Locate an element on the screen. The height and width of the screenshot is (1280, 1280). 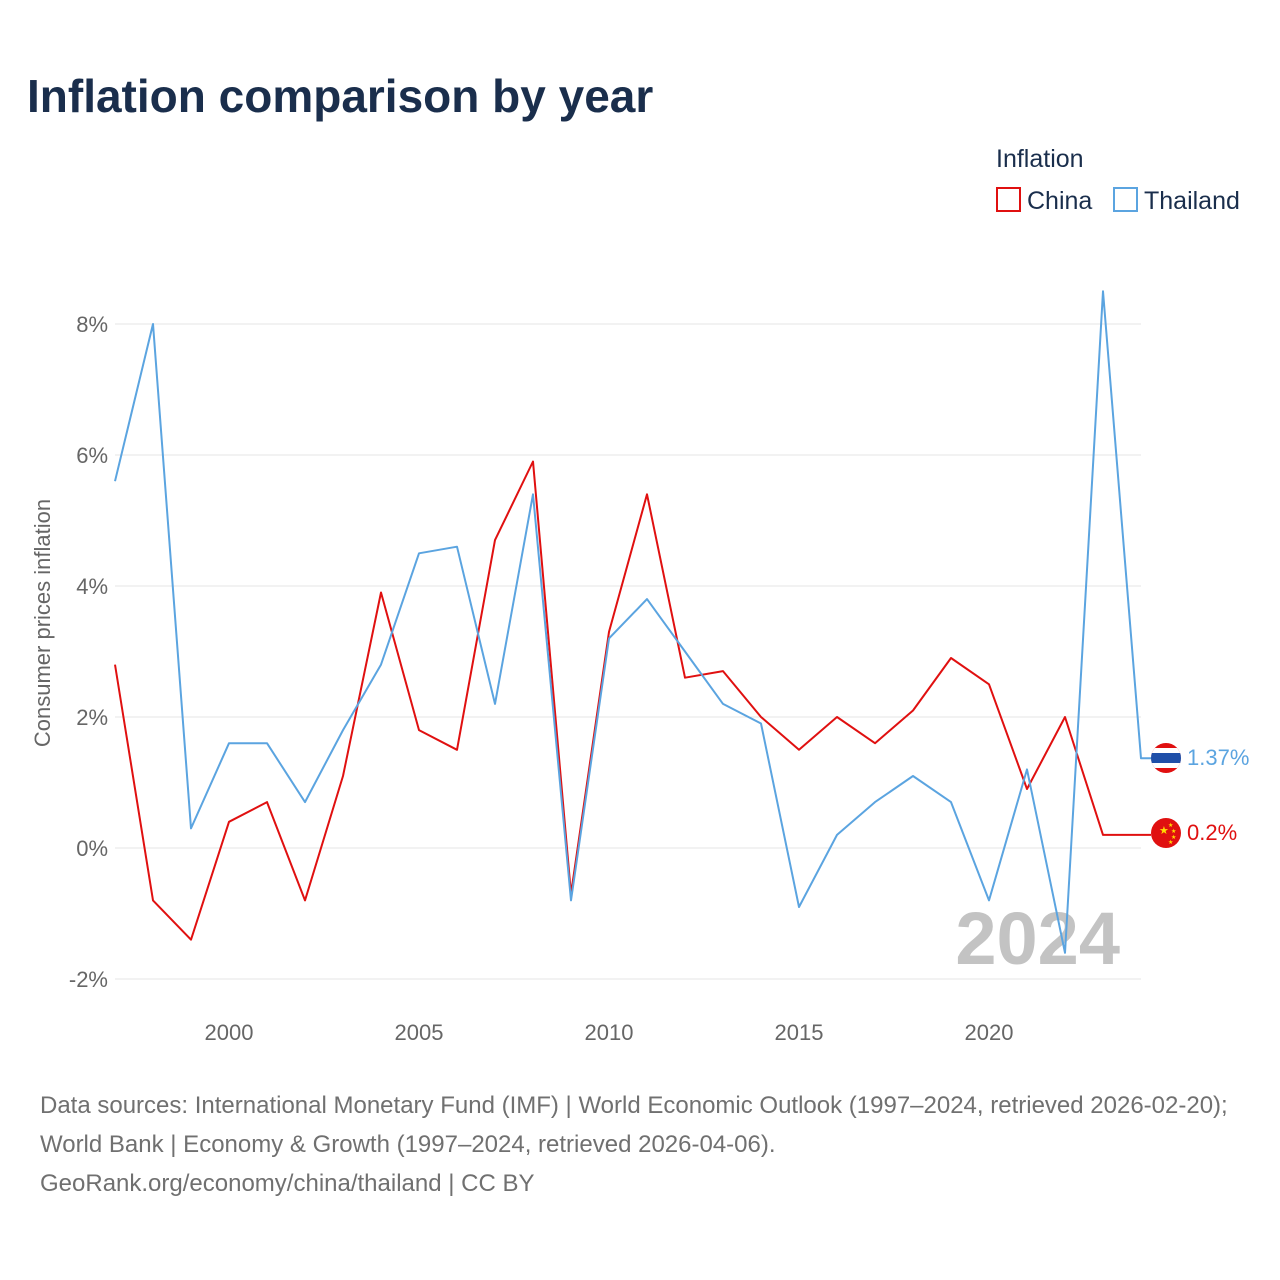
legend-label-china: China is located at coordinates (1059, 201).